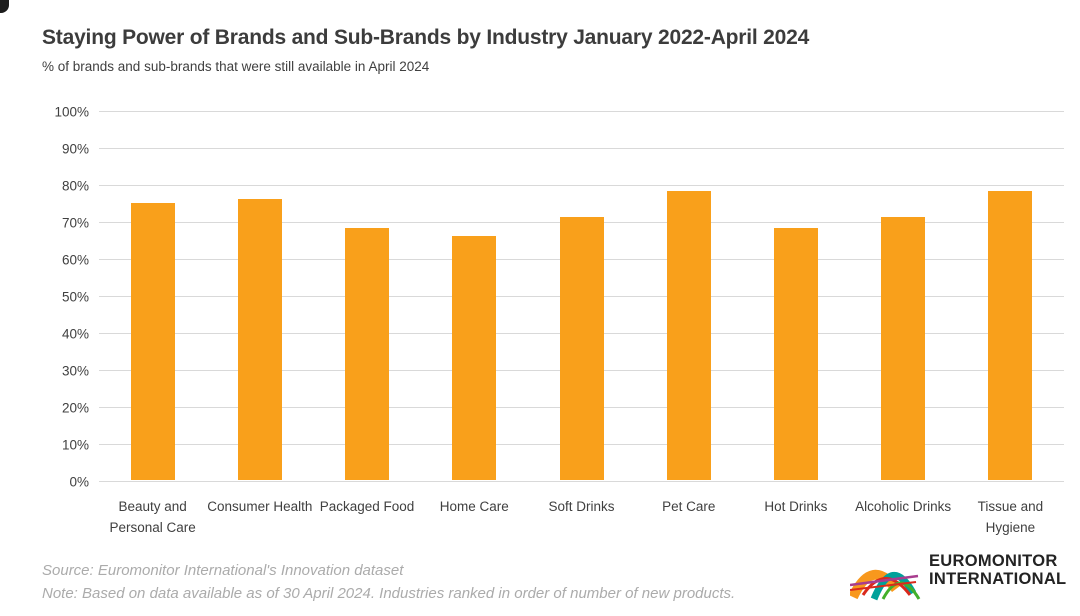 The height and width of the screenshot is (616, 1080). What do you see at coordinates (75, 444) in the screenshot?
I see `y-axis-tick-label: 10%` at bounding box center [75, 444].